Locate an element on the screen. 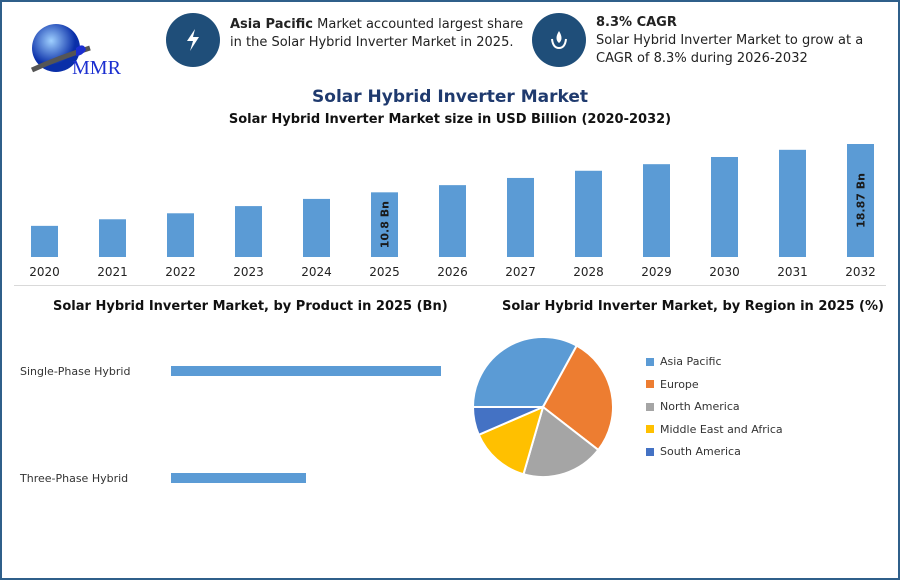  legend-item: North America is located at coordinates (693, 406).